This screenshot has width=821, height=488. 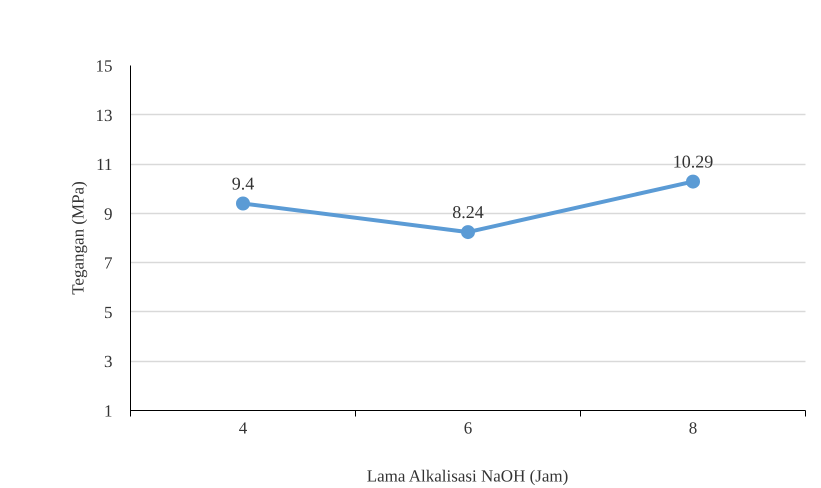 I want to click on y-tick-label: 5, so click(x=108, y=312).